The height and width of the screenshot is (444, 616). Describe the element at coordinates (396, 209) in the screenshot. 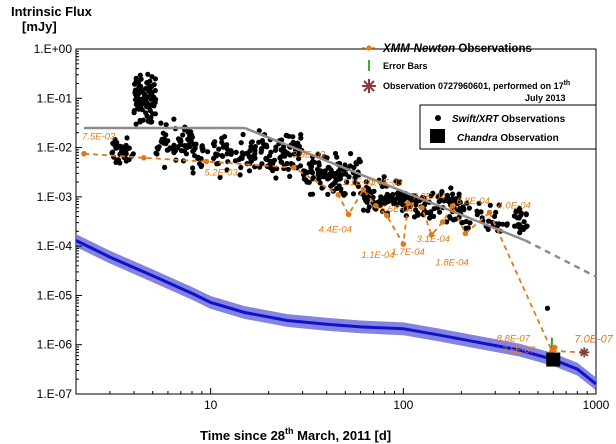

I see `xmm-value-label: 6.6E-04` at that location.